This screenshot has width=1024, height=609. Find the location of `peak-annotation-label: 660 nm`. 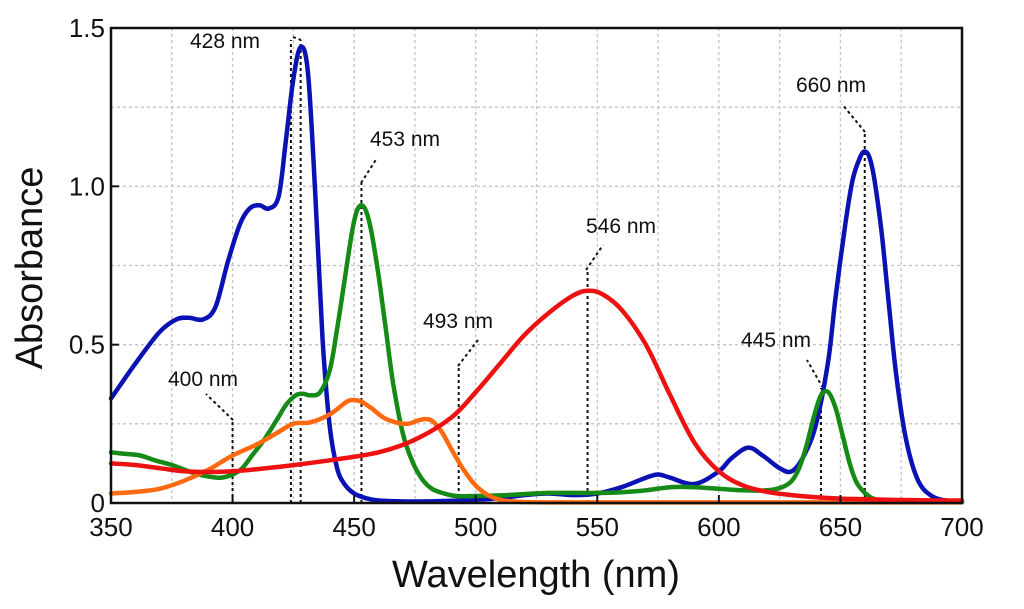

peak-annotation-label: 660 nm is located at coordinates (831, 85).